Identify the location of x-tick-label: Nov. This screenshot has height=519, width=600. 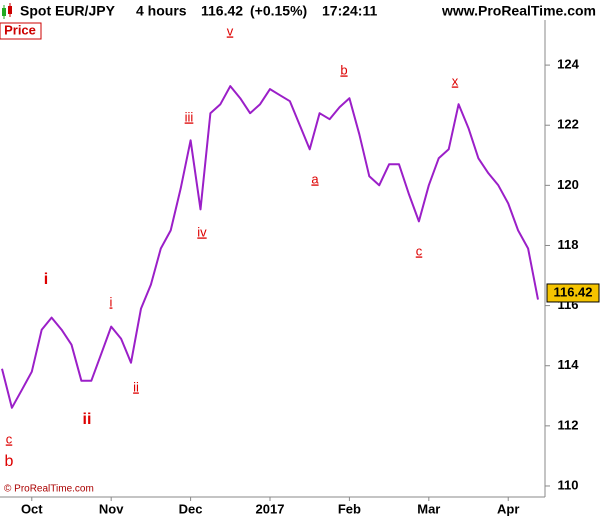
(111, 508).